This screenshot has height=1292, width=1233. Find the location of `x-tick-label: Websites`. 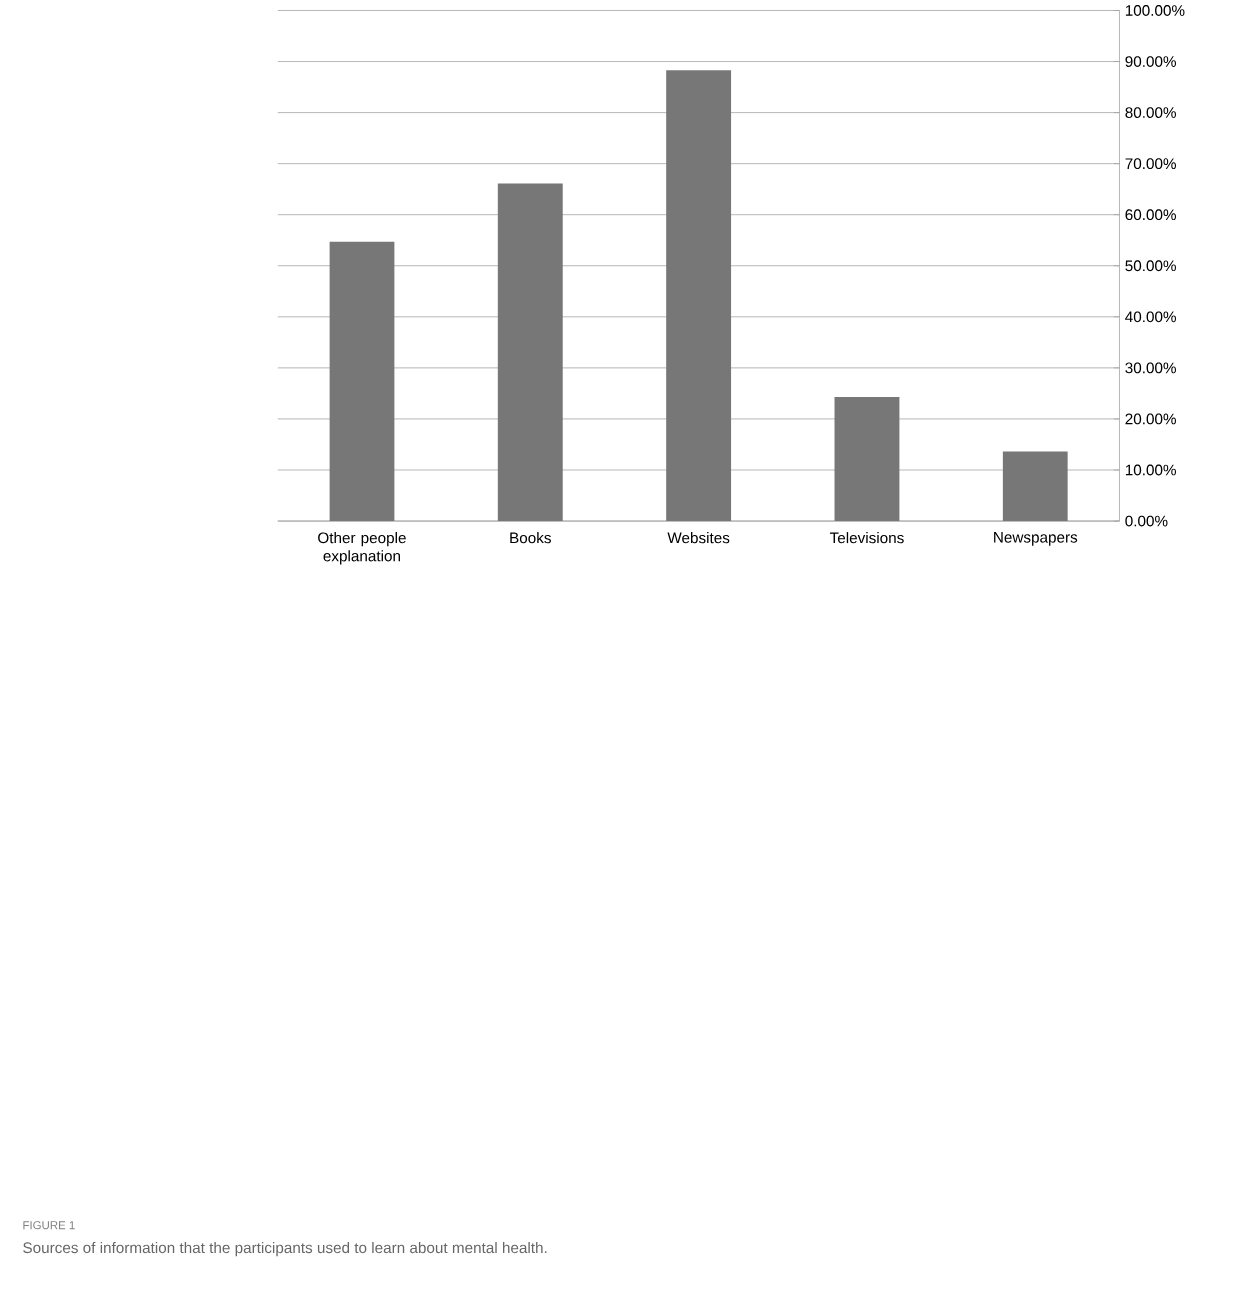

x-tick-label: Websites is located at coordinates (698, 538).